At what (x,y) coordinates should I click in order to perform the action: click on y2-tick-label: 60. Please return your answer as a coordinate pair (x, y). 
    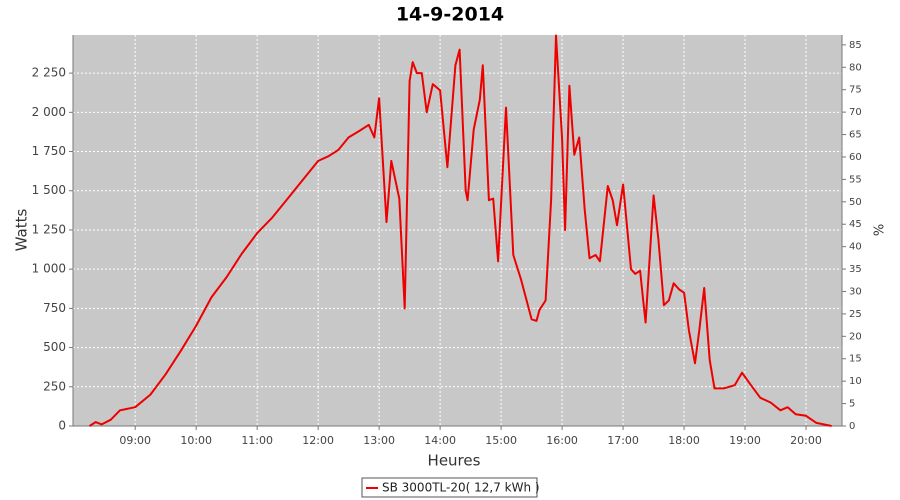
    Looking at the image, I should click on (855, 157).